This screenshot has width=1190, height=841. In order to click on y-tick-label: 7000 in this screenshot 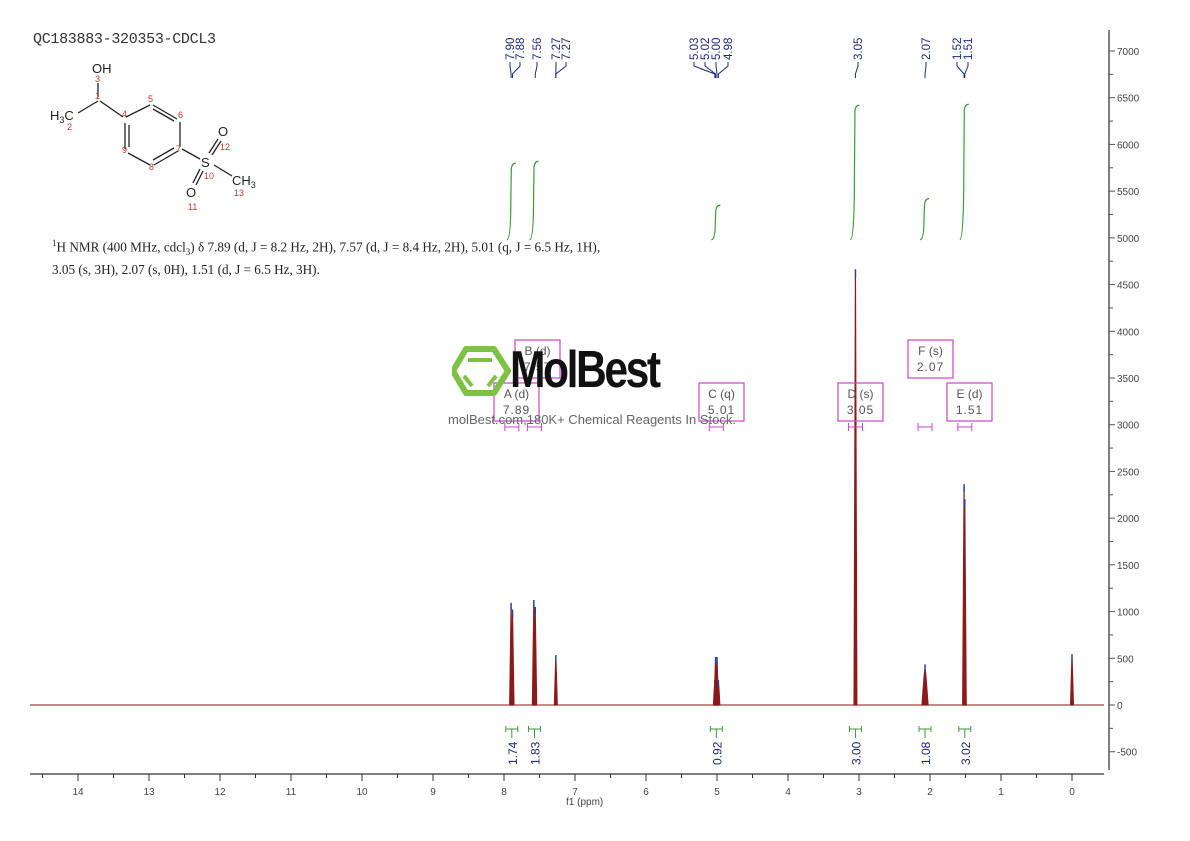, I will do `click(1128, 52)`.